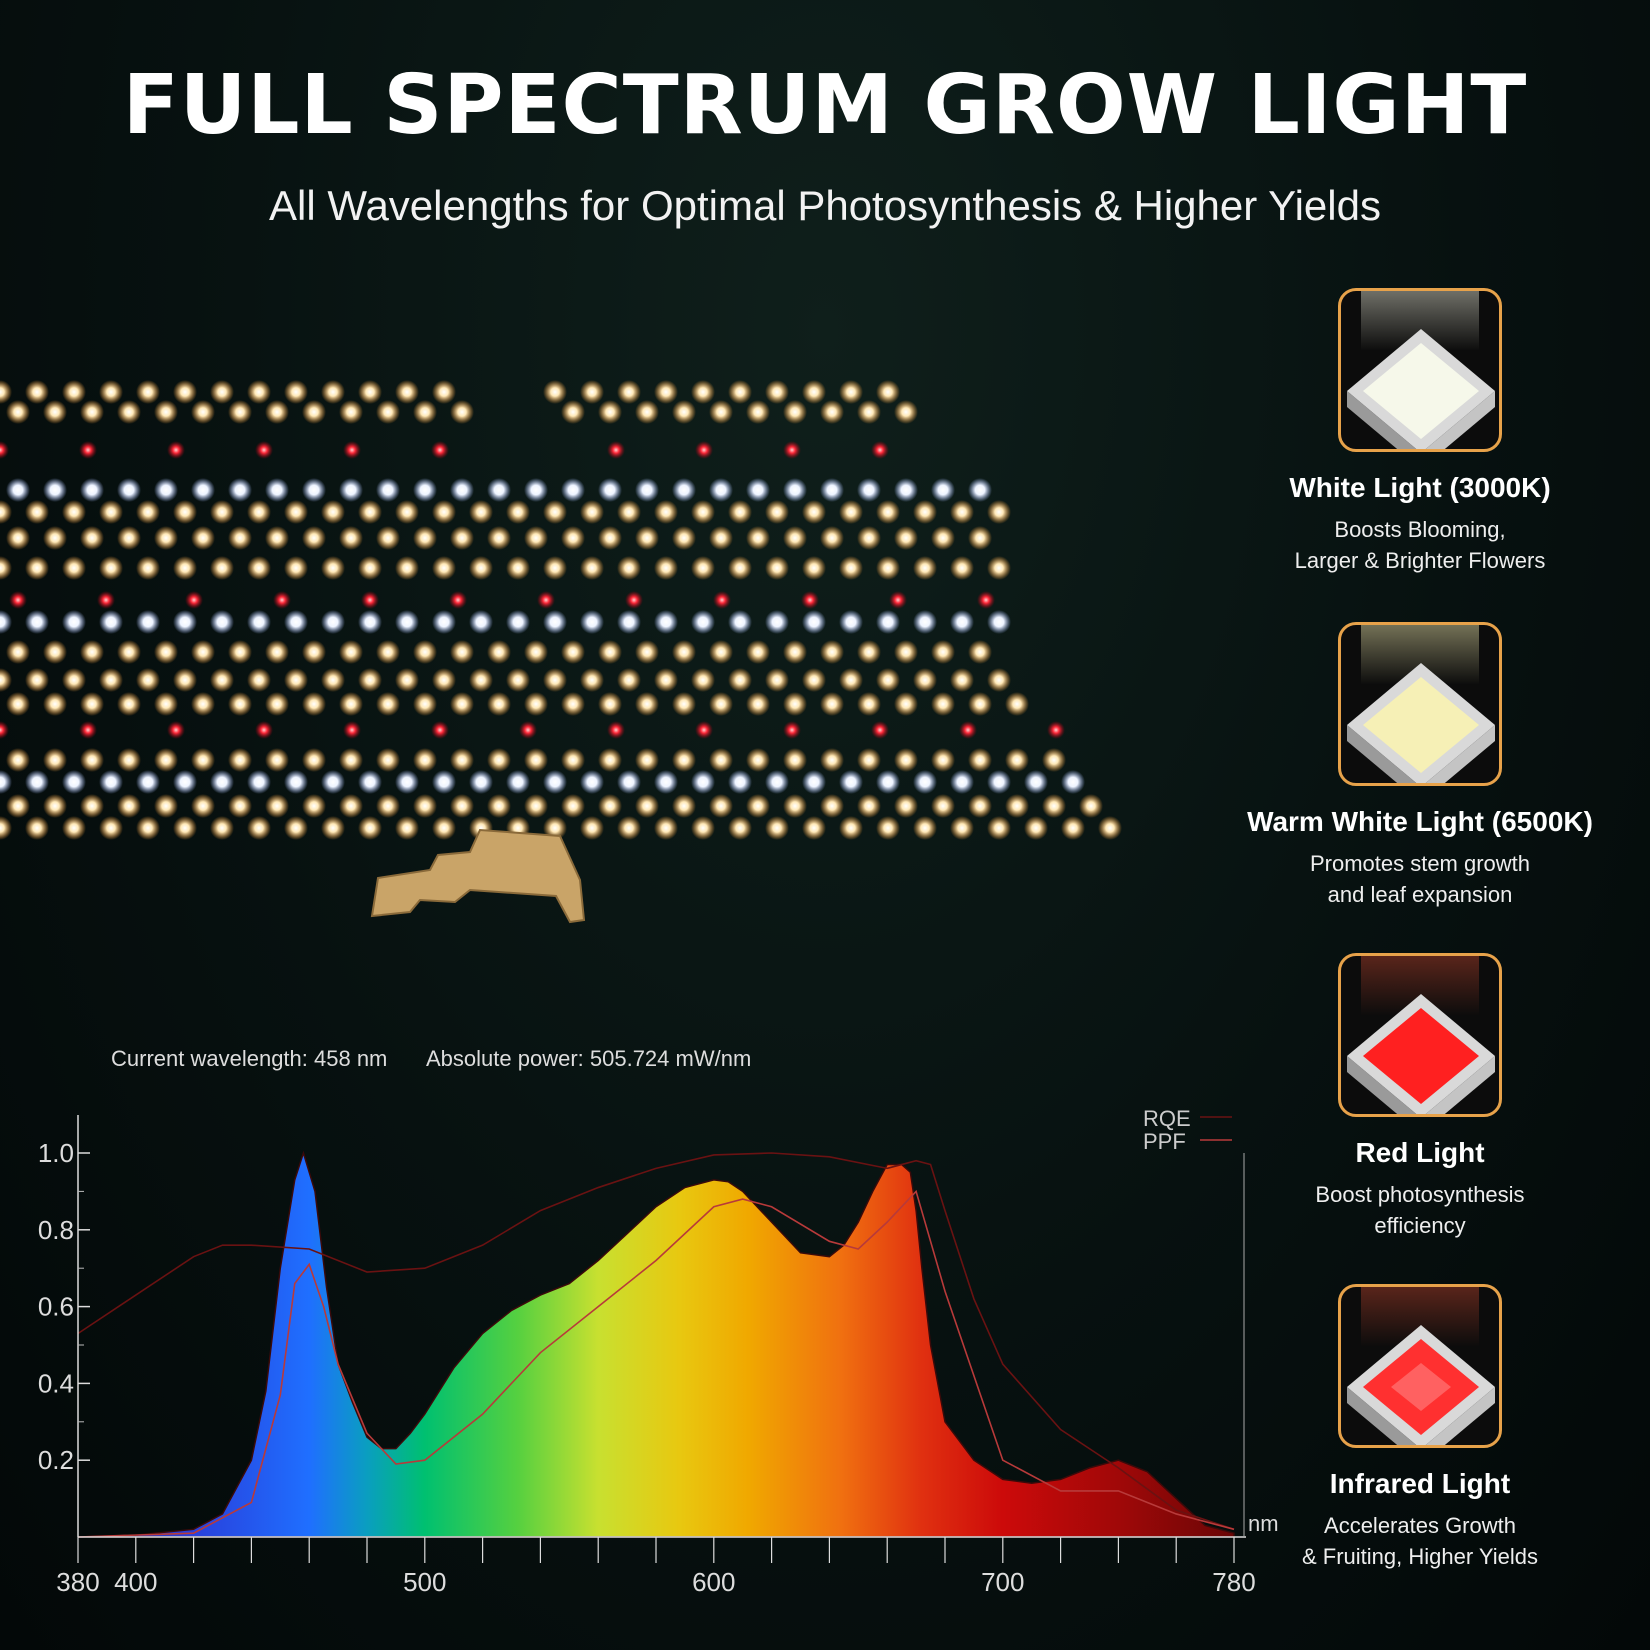  What do you see at coordinates (1420, 1210) in the screenshot?
I see `feature-description: Boost photosynthesis efficiency` at bounding box center [1420, 1210].